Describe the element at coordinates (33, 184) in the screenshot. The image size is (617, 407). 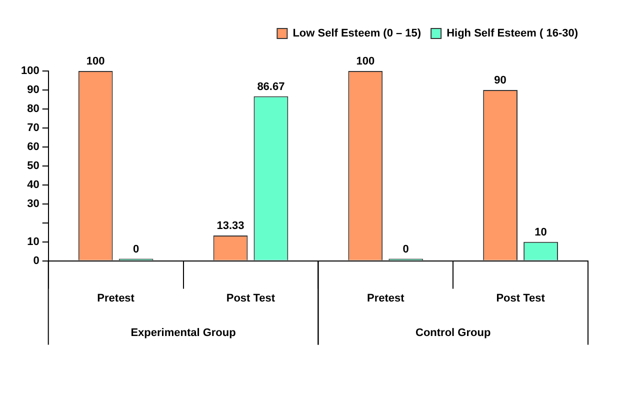
I see `y-tick-label: 40` at that location.